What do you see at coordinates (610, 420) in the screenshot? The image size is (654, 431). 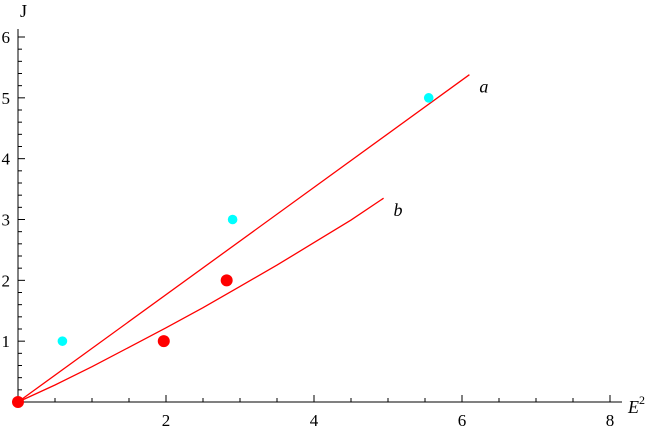 I see `x-tick-label: 8` at bounding box center [610, 420].